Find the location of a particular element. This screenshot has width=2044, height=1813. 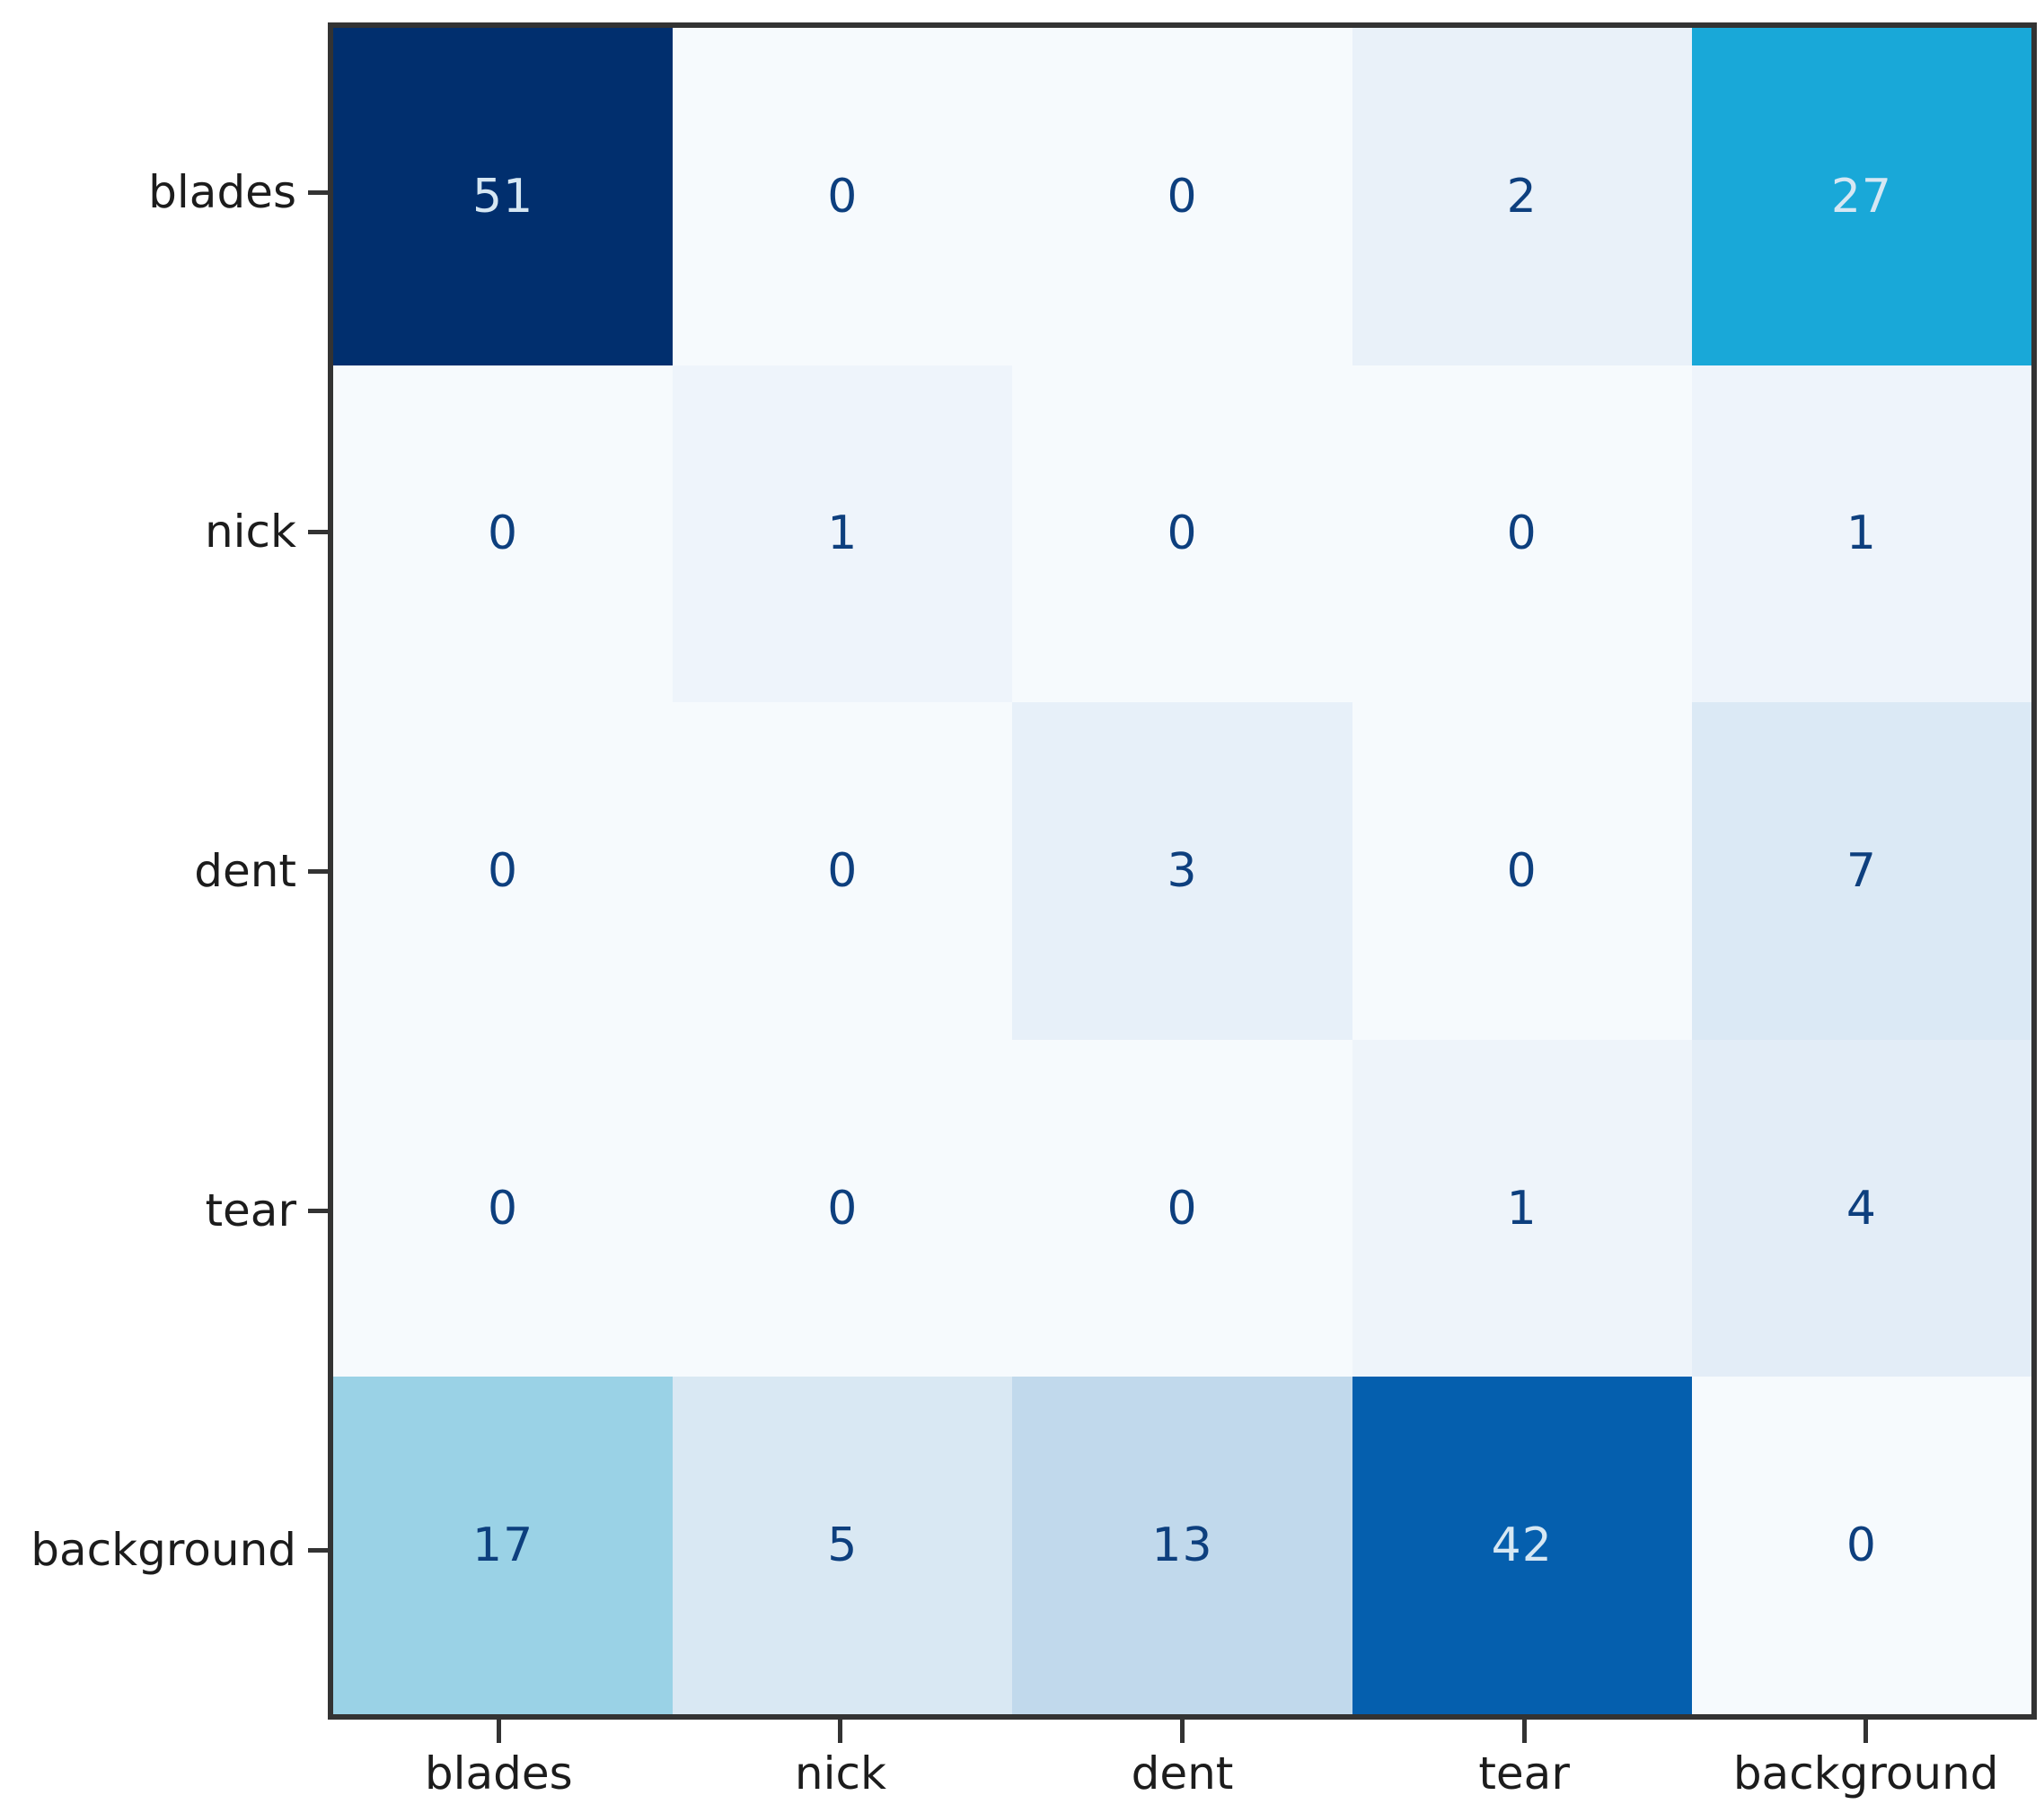

matrix-cell-blades-blades: 51 is located at coordinates (504, 196).